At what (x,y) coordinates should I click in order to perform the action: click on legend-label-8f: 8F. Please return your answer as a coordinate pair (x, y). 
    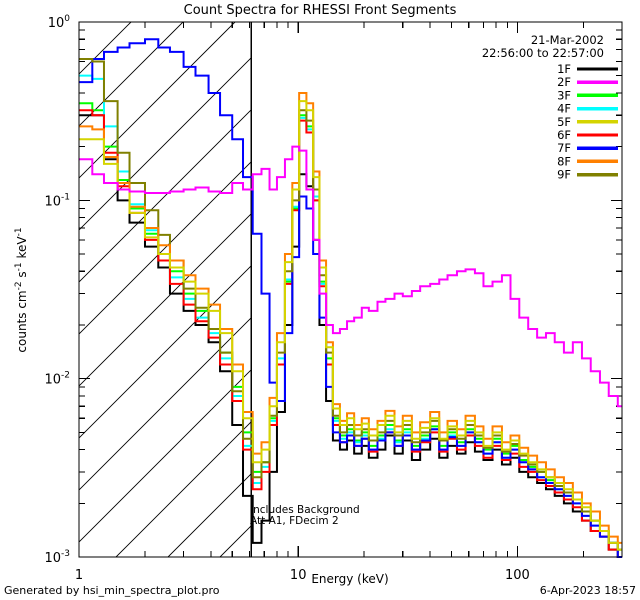
    Looking at the image, I should click on (564, 161).